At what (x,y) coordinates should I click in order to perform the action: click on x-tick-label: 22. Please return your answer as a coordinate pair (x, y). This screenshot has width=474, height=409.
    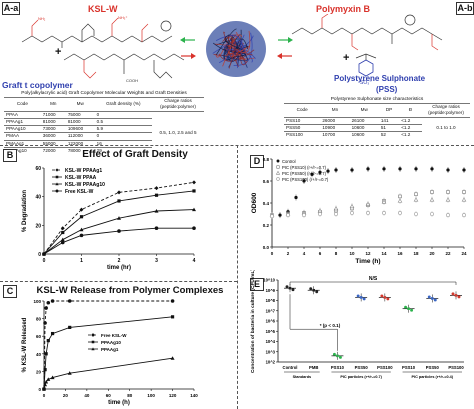
    Looking at the image, I should click on (448, 253).